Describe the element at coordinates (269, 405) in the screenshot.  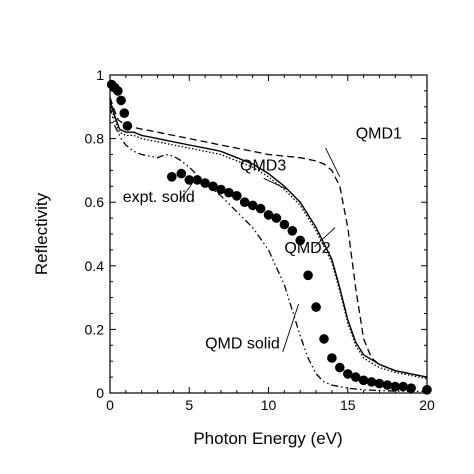
I see `x-tick-label: 10` at that location.